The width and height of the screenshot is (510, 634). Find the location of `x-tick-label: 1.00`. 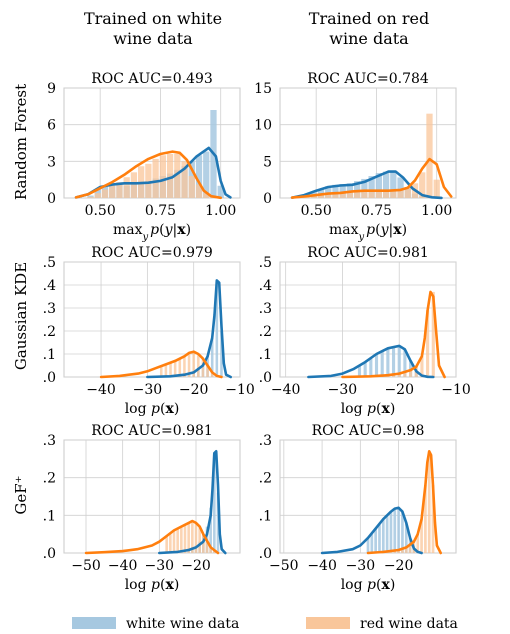

x-tick-label: 1.00 is located at coordinates (436, 211).